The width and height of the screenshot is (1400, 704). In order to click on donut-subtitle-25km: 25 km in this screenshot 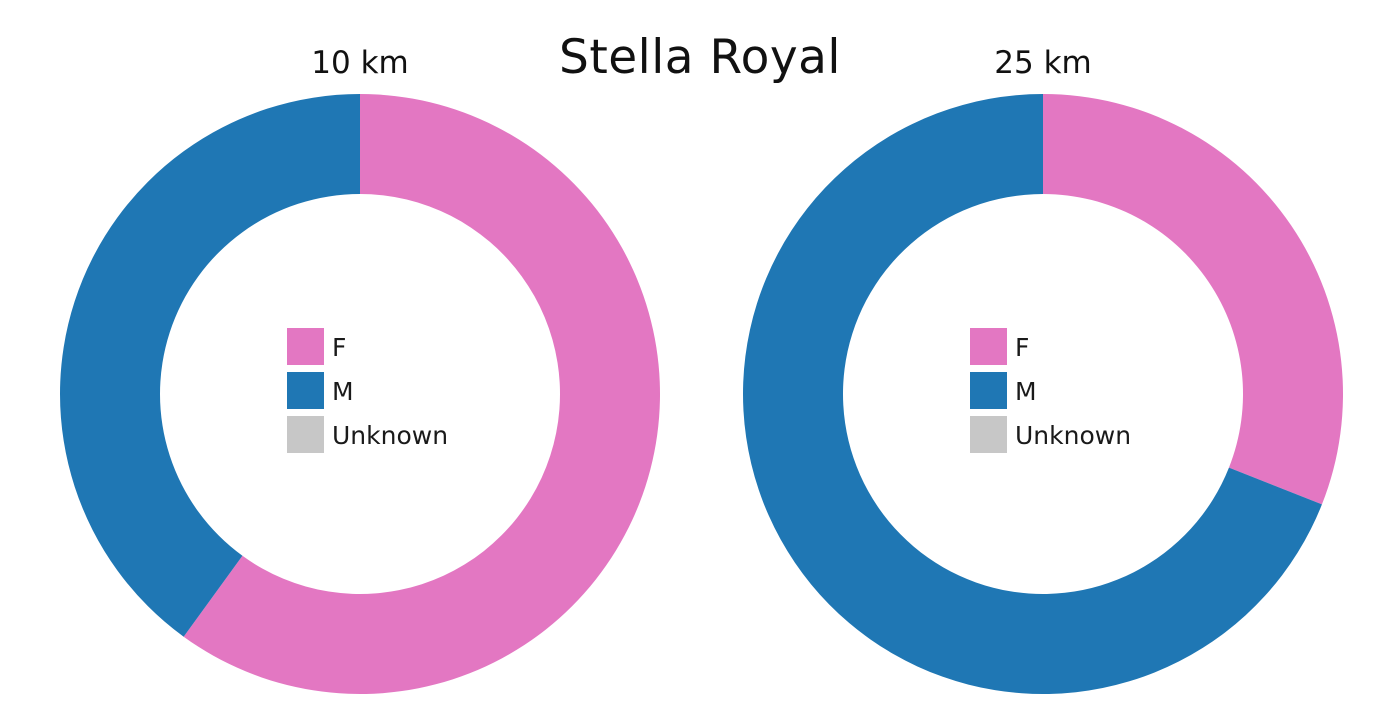, I will do `click(1043, 63)`.